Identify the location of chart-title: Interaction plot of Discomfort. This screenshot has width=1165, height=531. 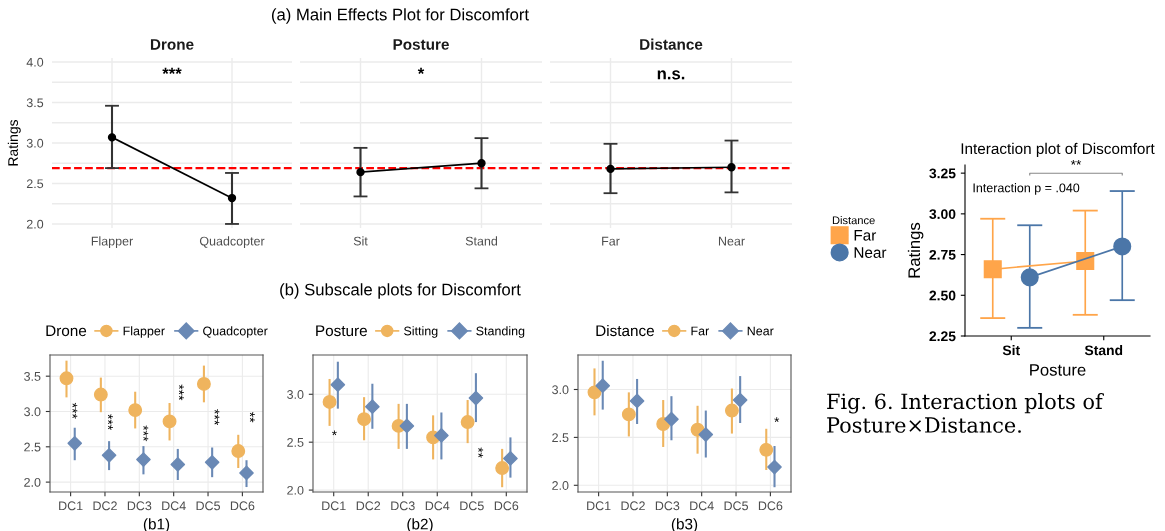
(1058, 150).